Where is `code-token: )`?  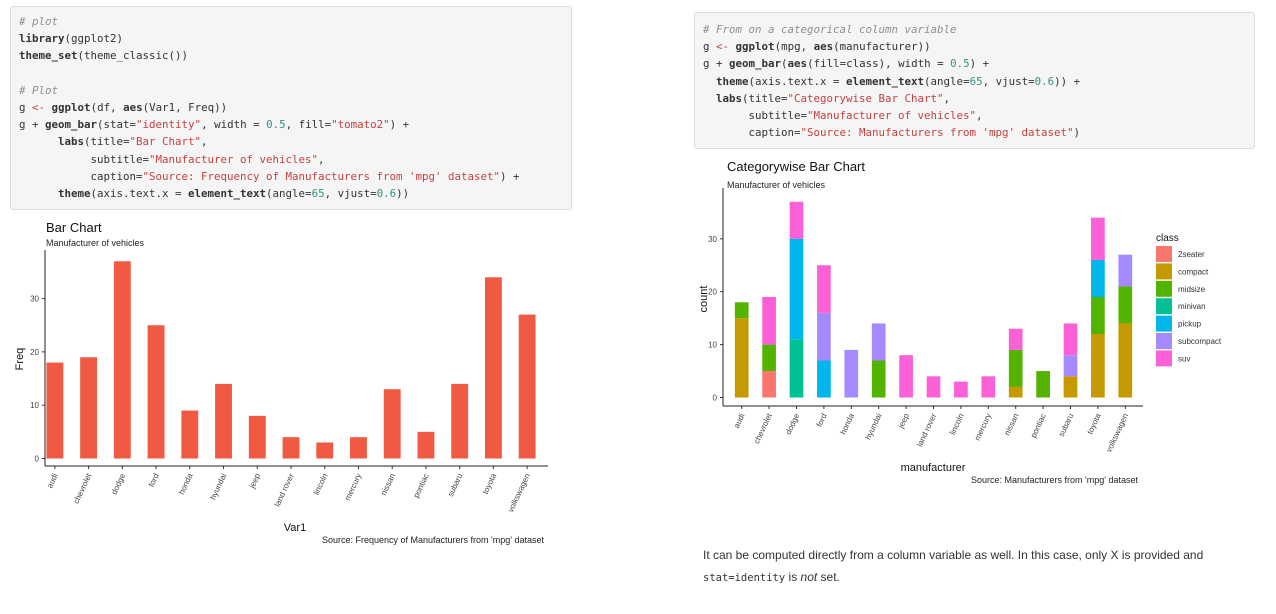
code-token: ) is located at coordinates (1077, 133).